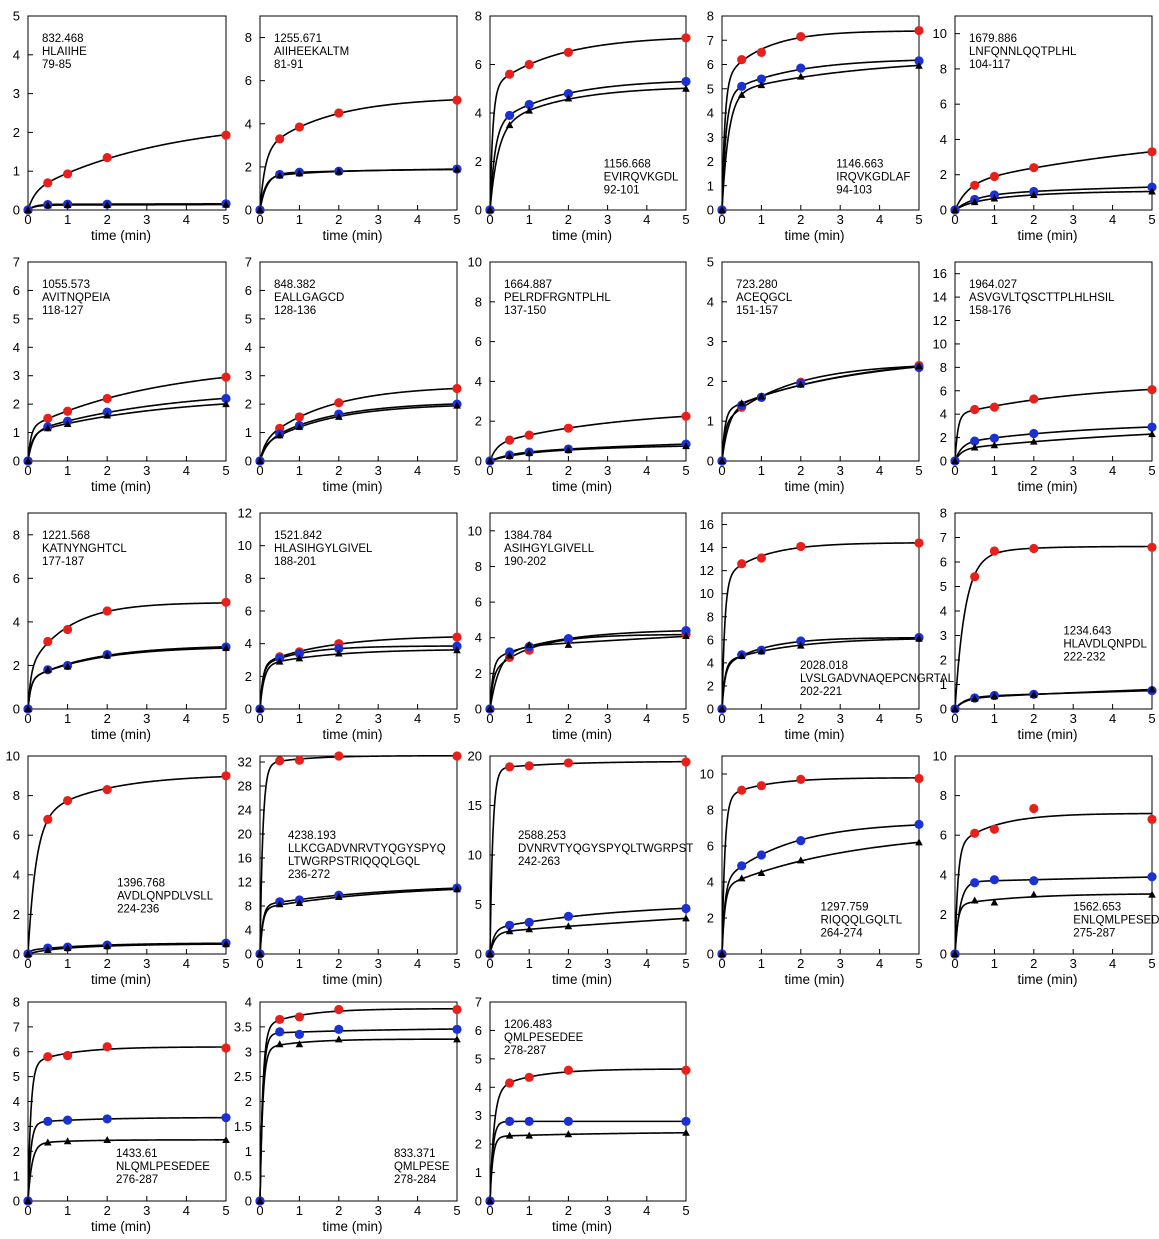 Image resolution: width=1159 pixels, height=1239 pixels. I want to click on peptide-annotation: 1146.663, so click(859, 164).